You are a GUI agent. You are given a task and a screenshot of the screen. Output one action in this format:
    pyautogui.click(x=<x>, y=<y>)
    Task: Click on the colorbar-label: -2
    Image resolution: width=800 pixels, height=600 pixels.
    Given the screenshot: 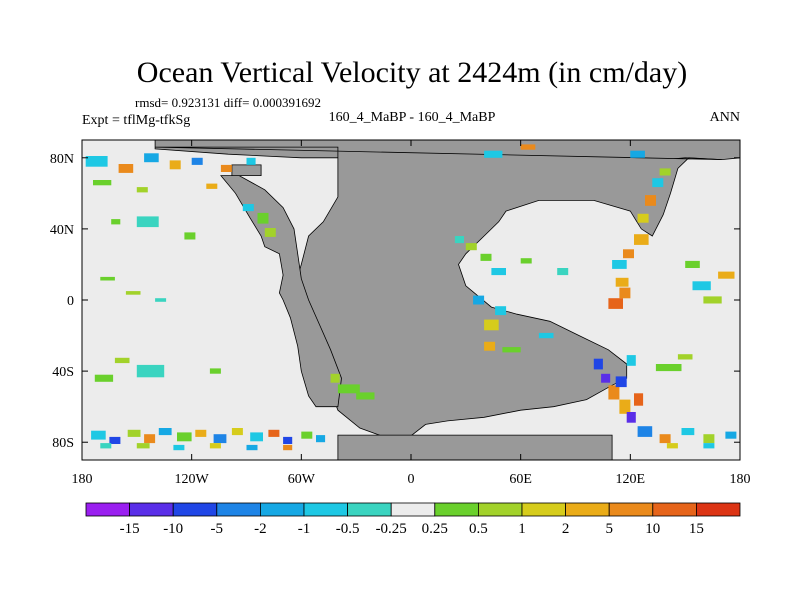 What is the action you would take?
    pyautogui.click(x=260, y=529)
    